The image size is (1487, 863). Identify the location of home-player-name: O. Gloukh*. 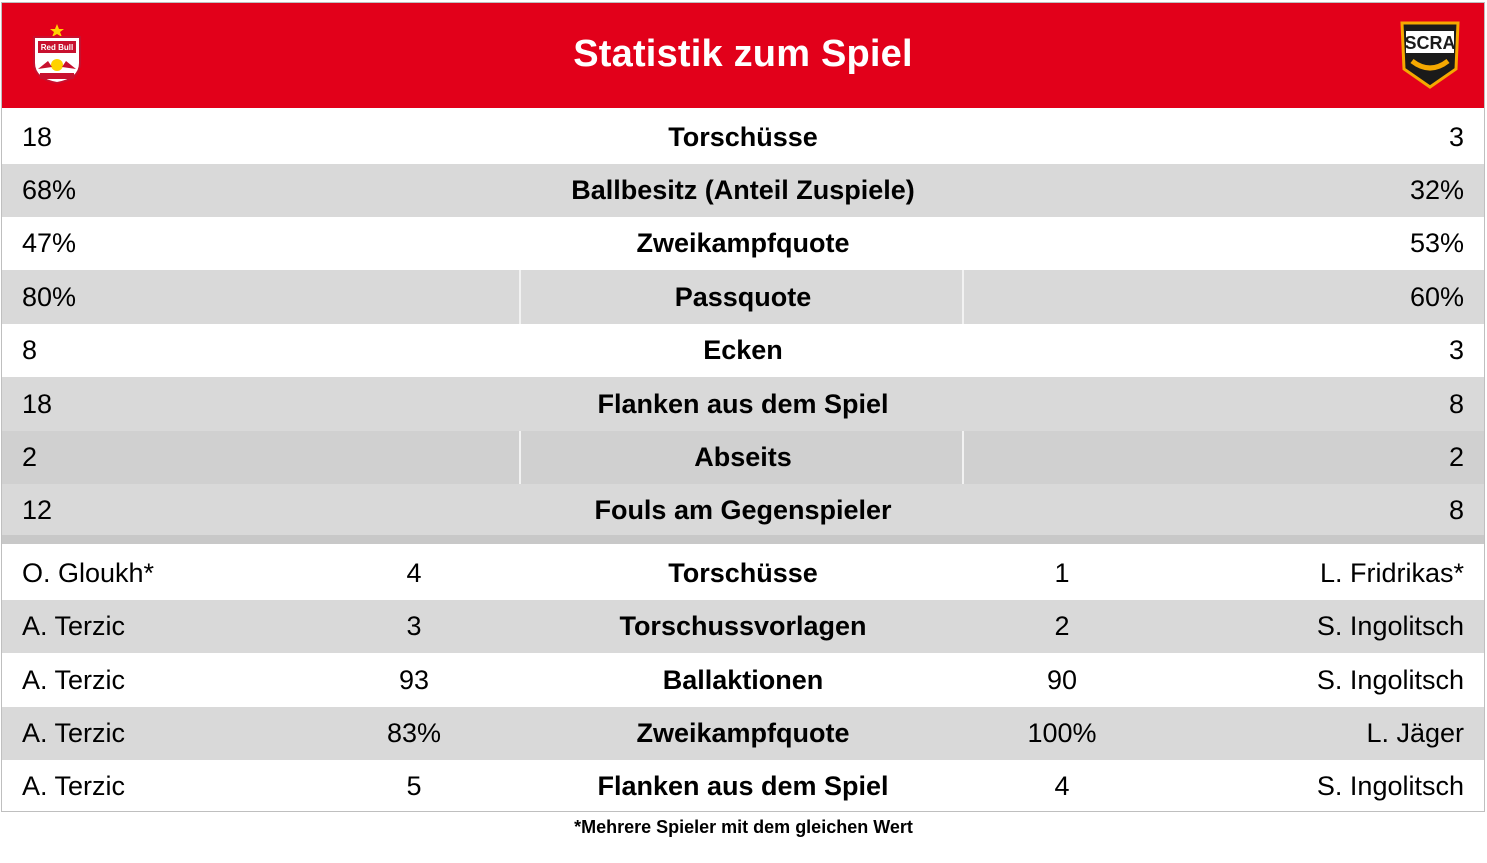
(88, 572).